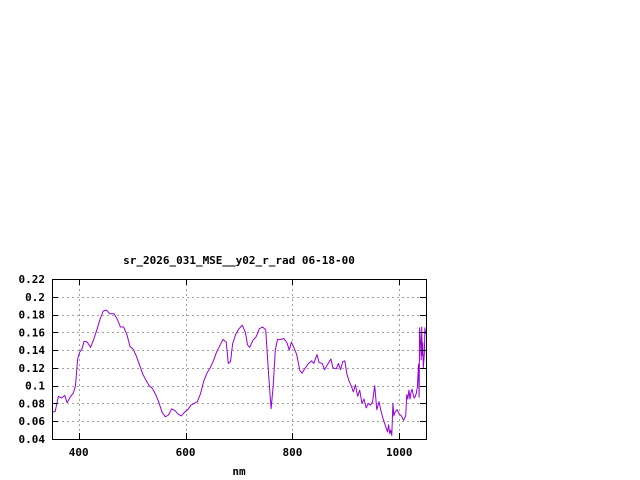  I want to click on y-axis: 0.04 0.06 0.08 0.1 0.12 0.14 0.16 0.18 0.2 0.22, so click(32, 359).